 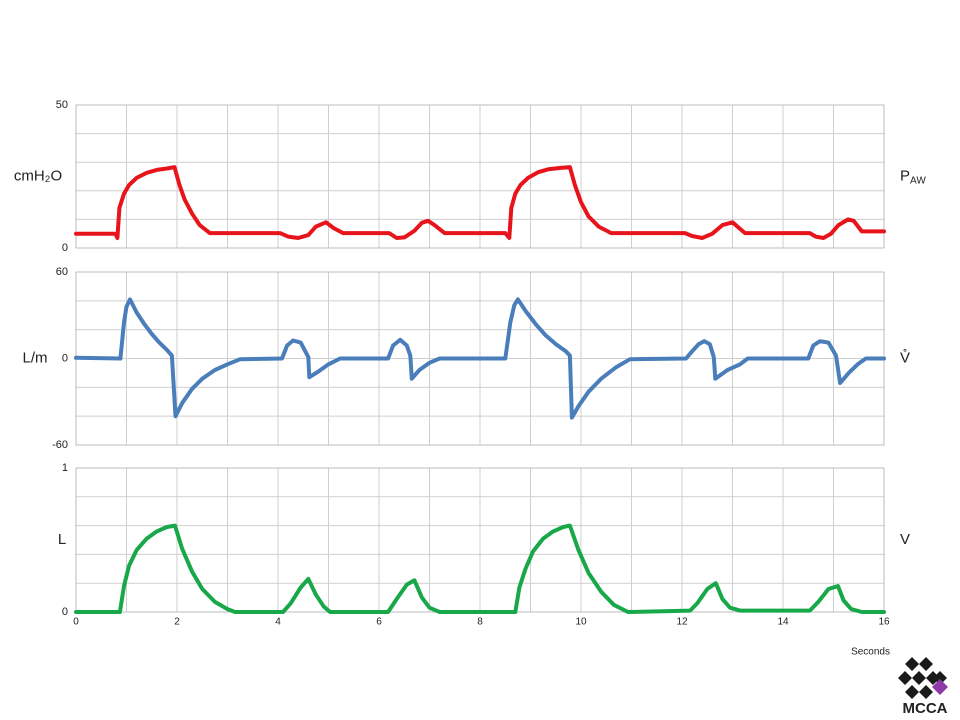 I want to click on x-axis-label: Seconds, so click(x=870, y=652).